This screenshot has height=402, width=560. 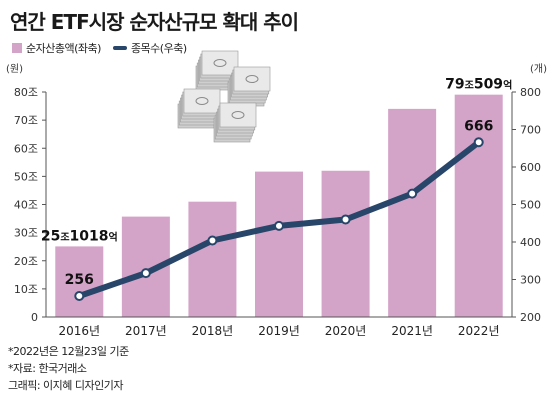 I want to click on x-tick-label: 2017년, so click(x=146, y=331).